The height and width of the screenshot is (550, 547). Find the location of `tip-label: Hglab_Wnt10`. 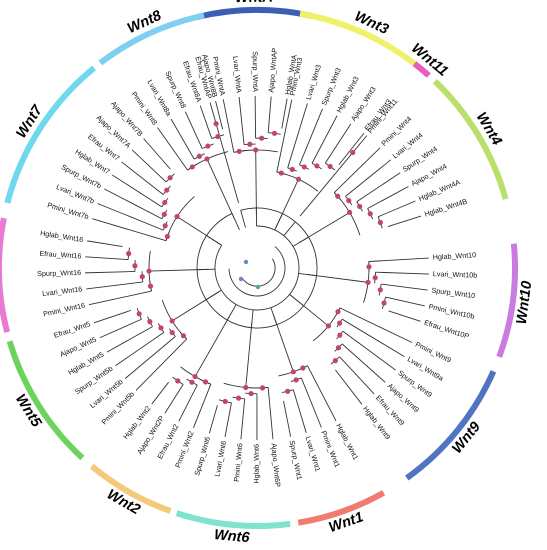

tip-label: Hglab_Wnt10 is located at coordinates (454, 256).